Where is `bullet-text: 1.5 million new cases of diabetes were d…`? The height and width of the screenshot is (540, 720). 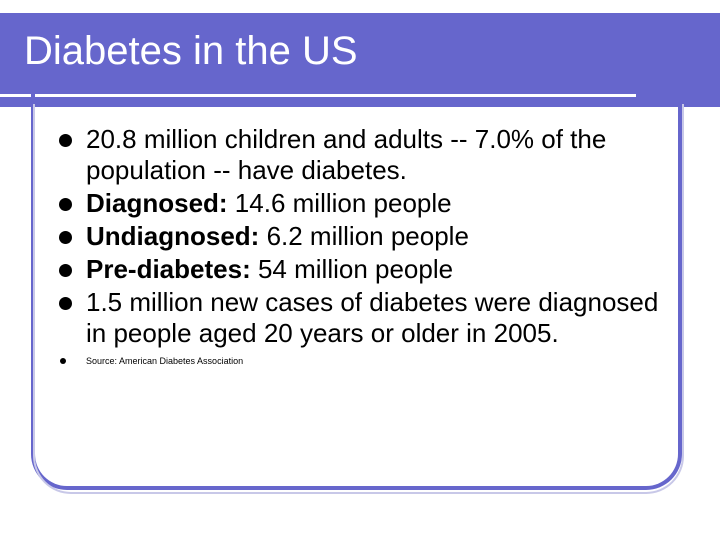 bullet-text: 1.5 million new cases of diabetes were d… is located at coordinates (372, 317).